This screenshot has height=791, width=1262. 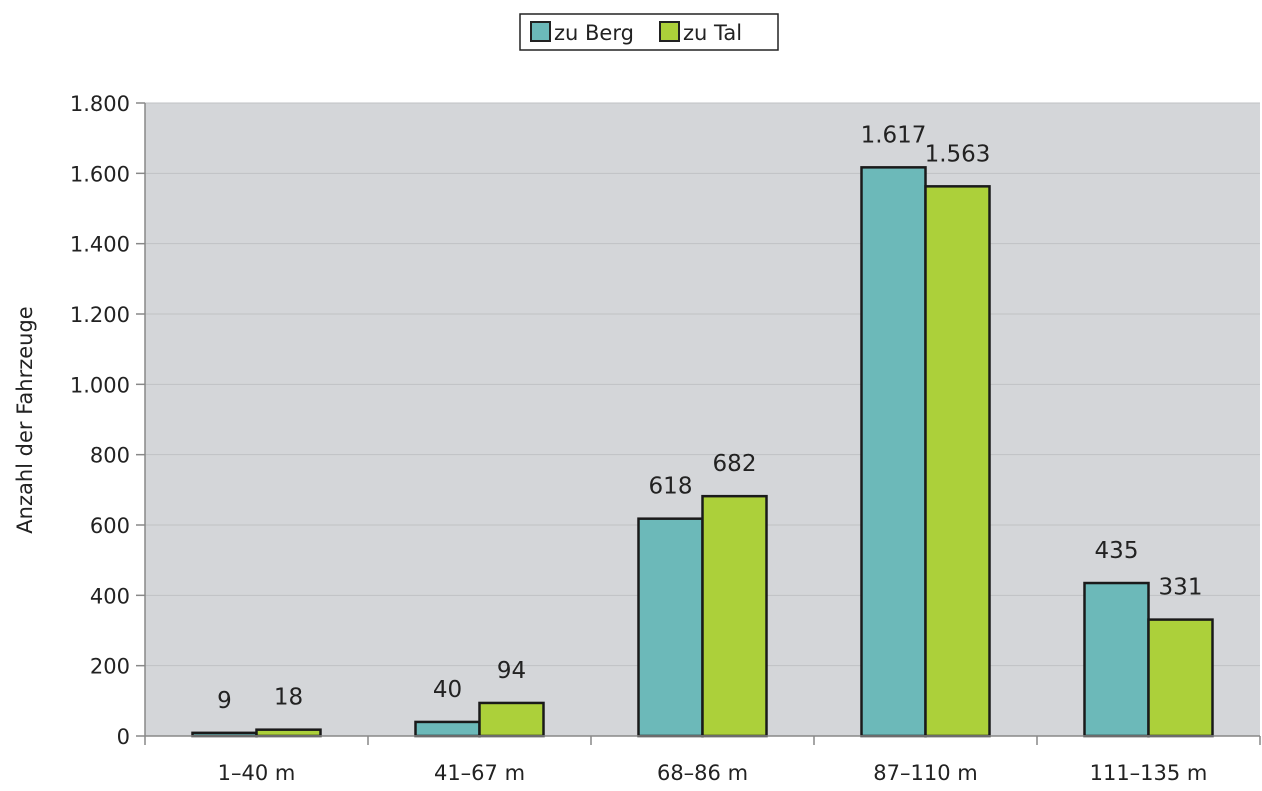 What do you see at coordinates (100, 245) in the screenshot?
I see `y-tick-label: 1.400` at bounding box center [100, 245].